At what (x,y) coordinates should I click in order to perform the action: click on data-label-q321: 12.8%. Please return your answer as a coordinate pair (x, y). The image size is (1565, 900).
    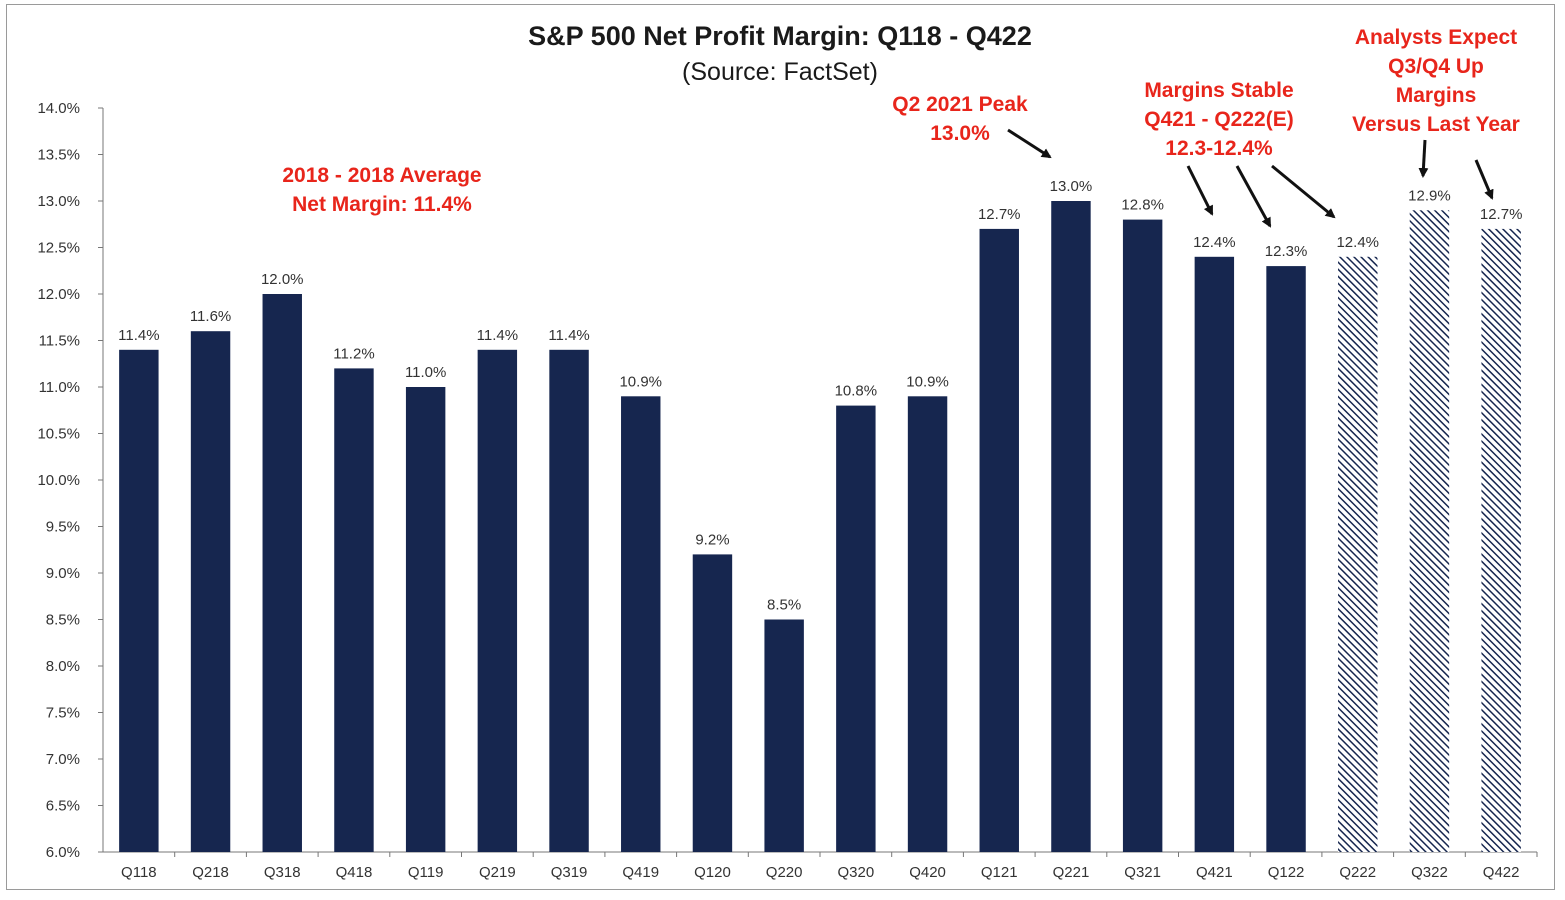
    Looking at the image, I should click on (1142, 205).